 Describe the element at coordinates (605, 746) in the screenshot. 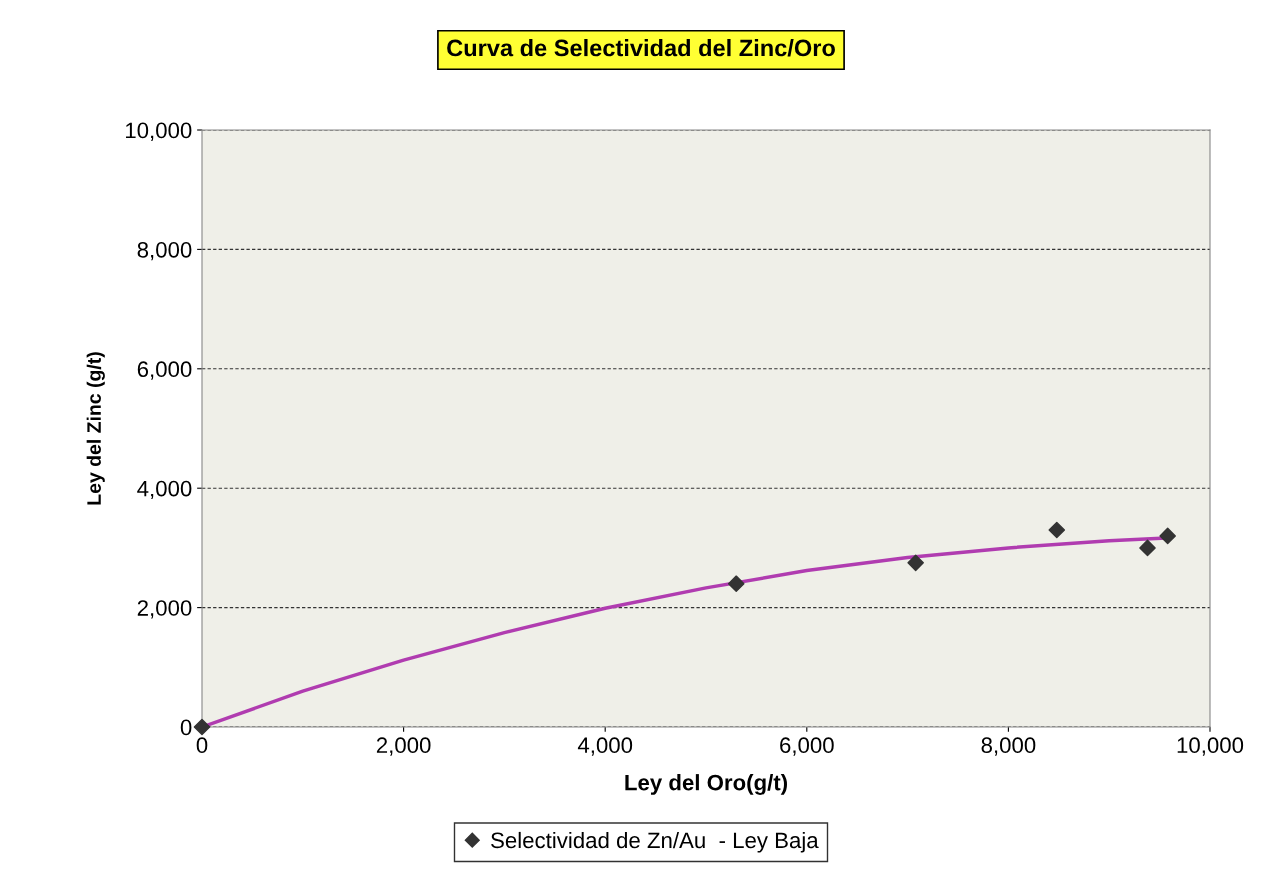

I see `x-tick-label: 4,000` at that location.